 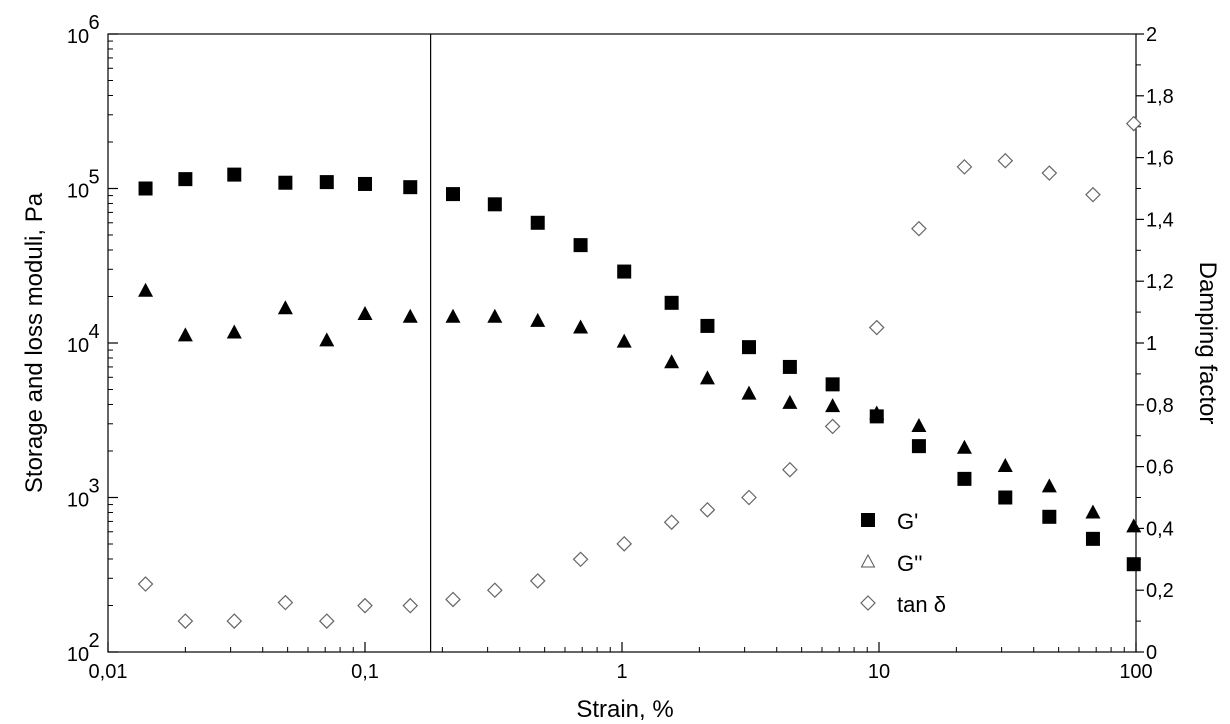 What do you see at coordinates (1160, 468) in the screenshot?
I see `y-right-tick-label: 0,6` at bounding box center [1160, 468].